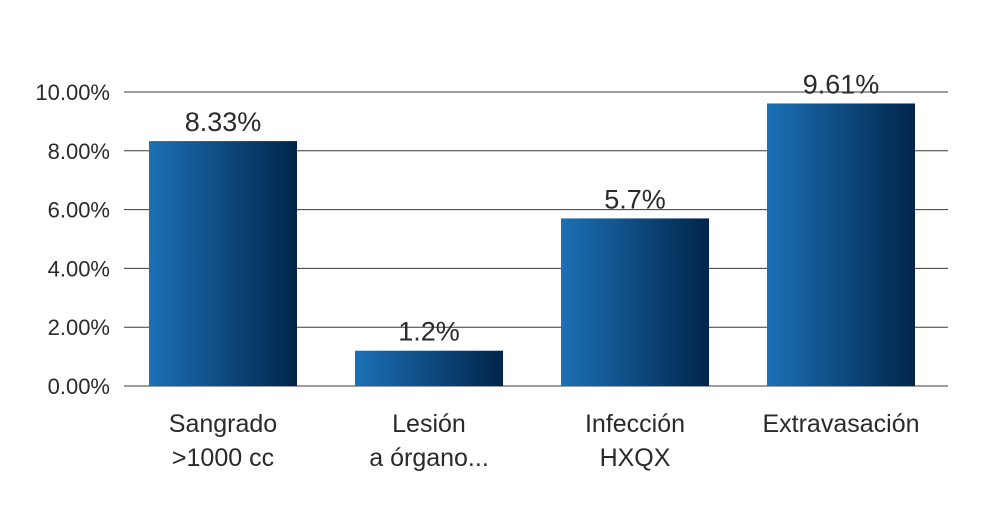  Describe the element at coordinates (841, 84) in the screenshot. I see `bar-value-label: 9.61%` at that location.